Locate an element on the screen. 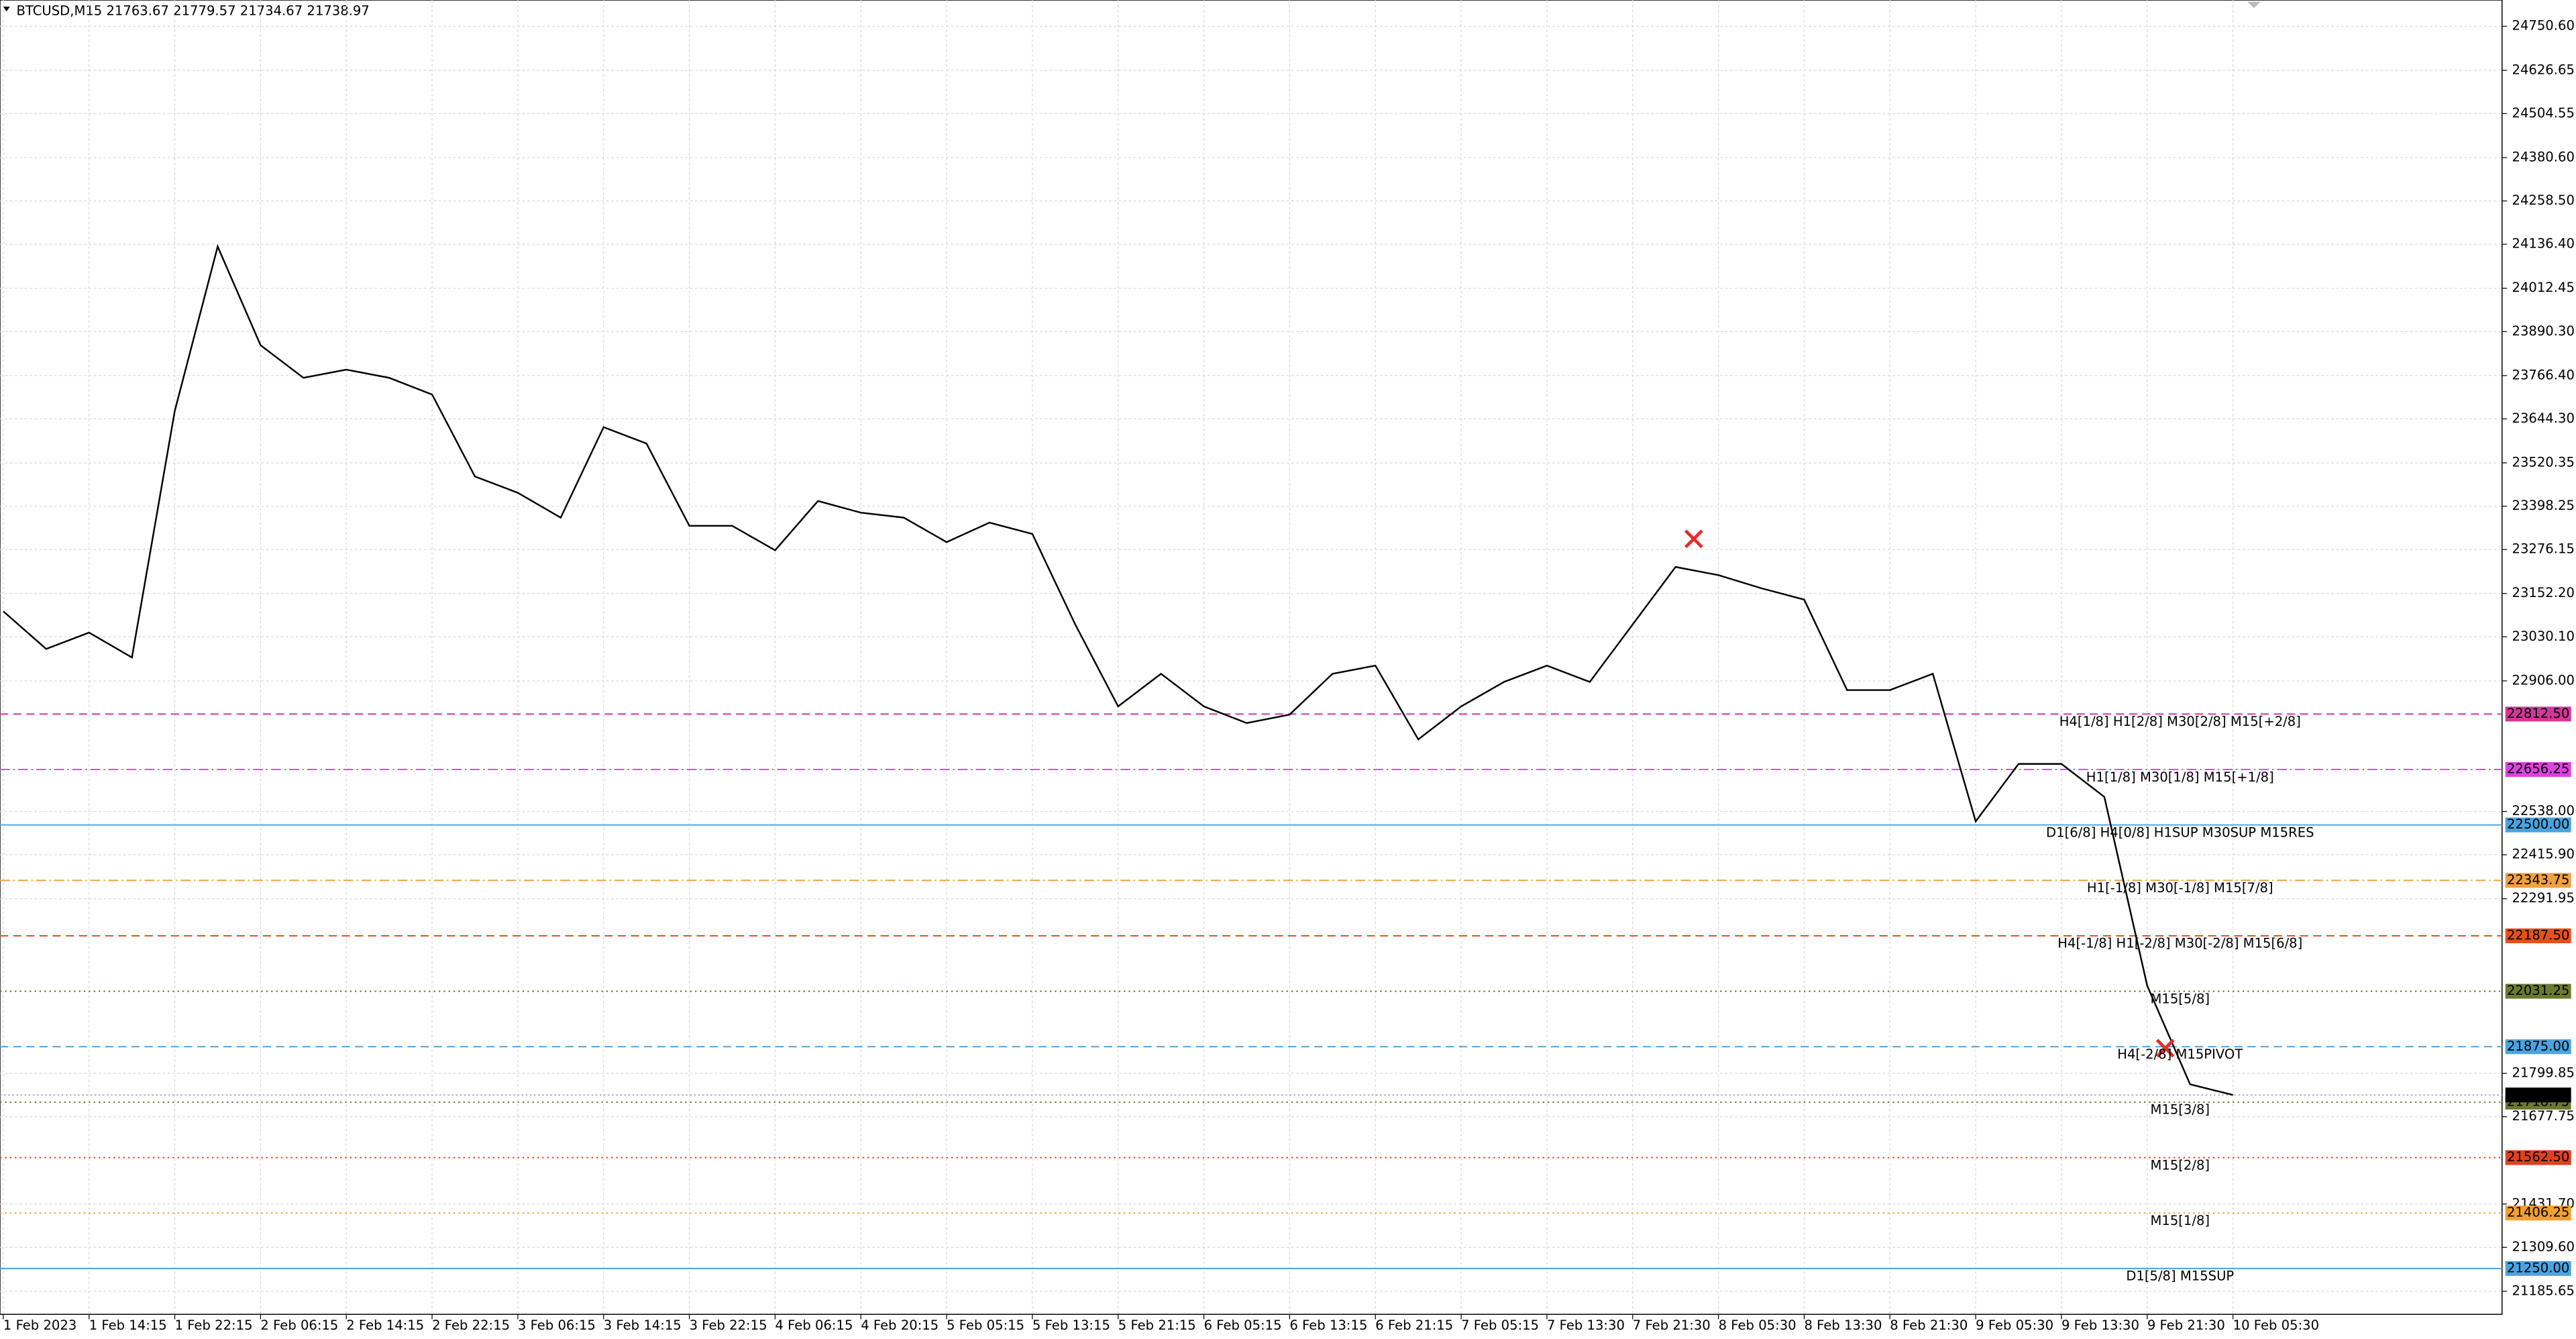 The width and height of the screenshot is (2576, 1339). x-tick-label: 1 Feb 22:15 is located at coordinates (214, 1325).